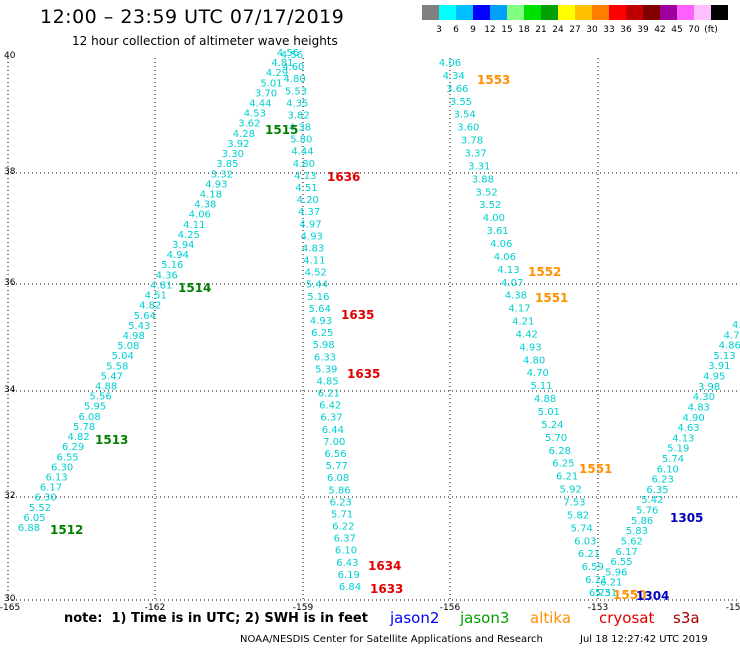  What do you see at coordinates (40, 508) in the screenshot?
I see `wave-height-value: 5.52` at bounding box center [40, 508].